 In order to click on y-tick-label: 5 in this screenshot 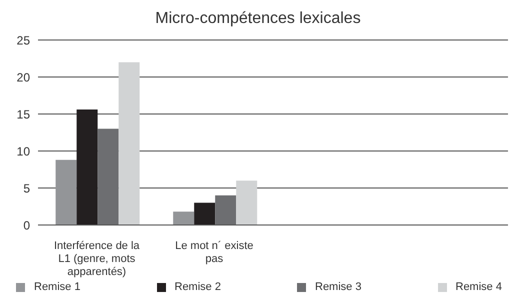, I will do `click(26, 188)`.